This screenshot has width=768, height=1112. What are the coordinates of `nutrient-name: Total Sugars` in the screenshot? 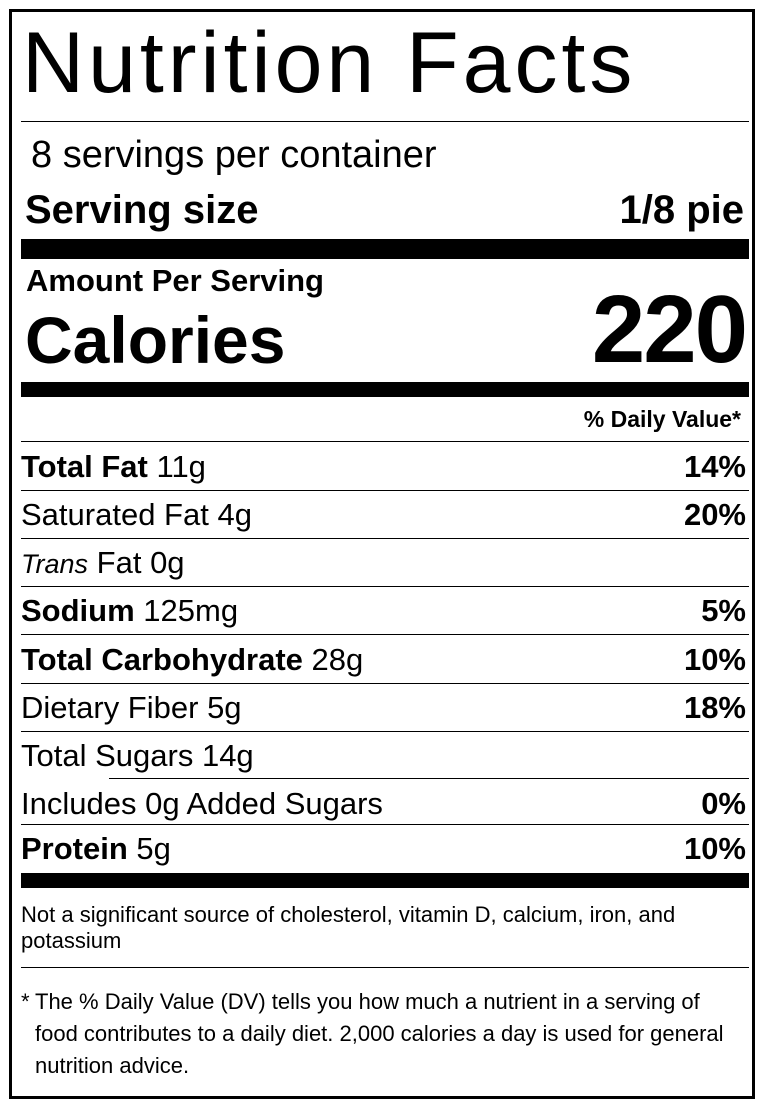 It's located at (107, 755).